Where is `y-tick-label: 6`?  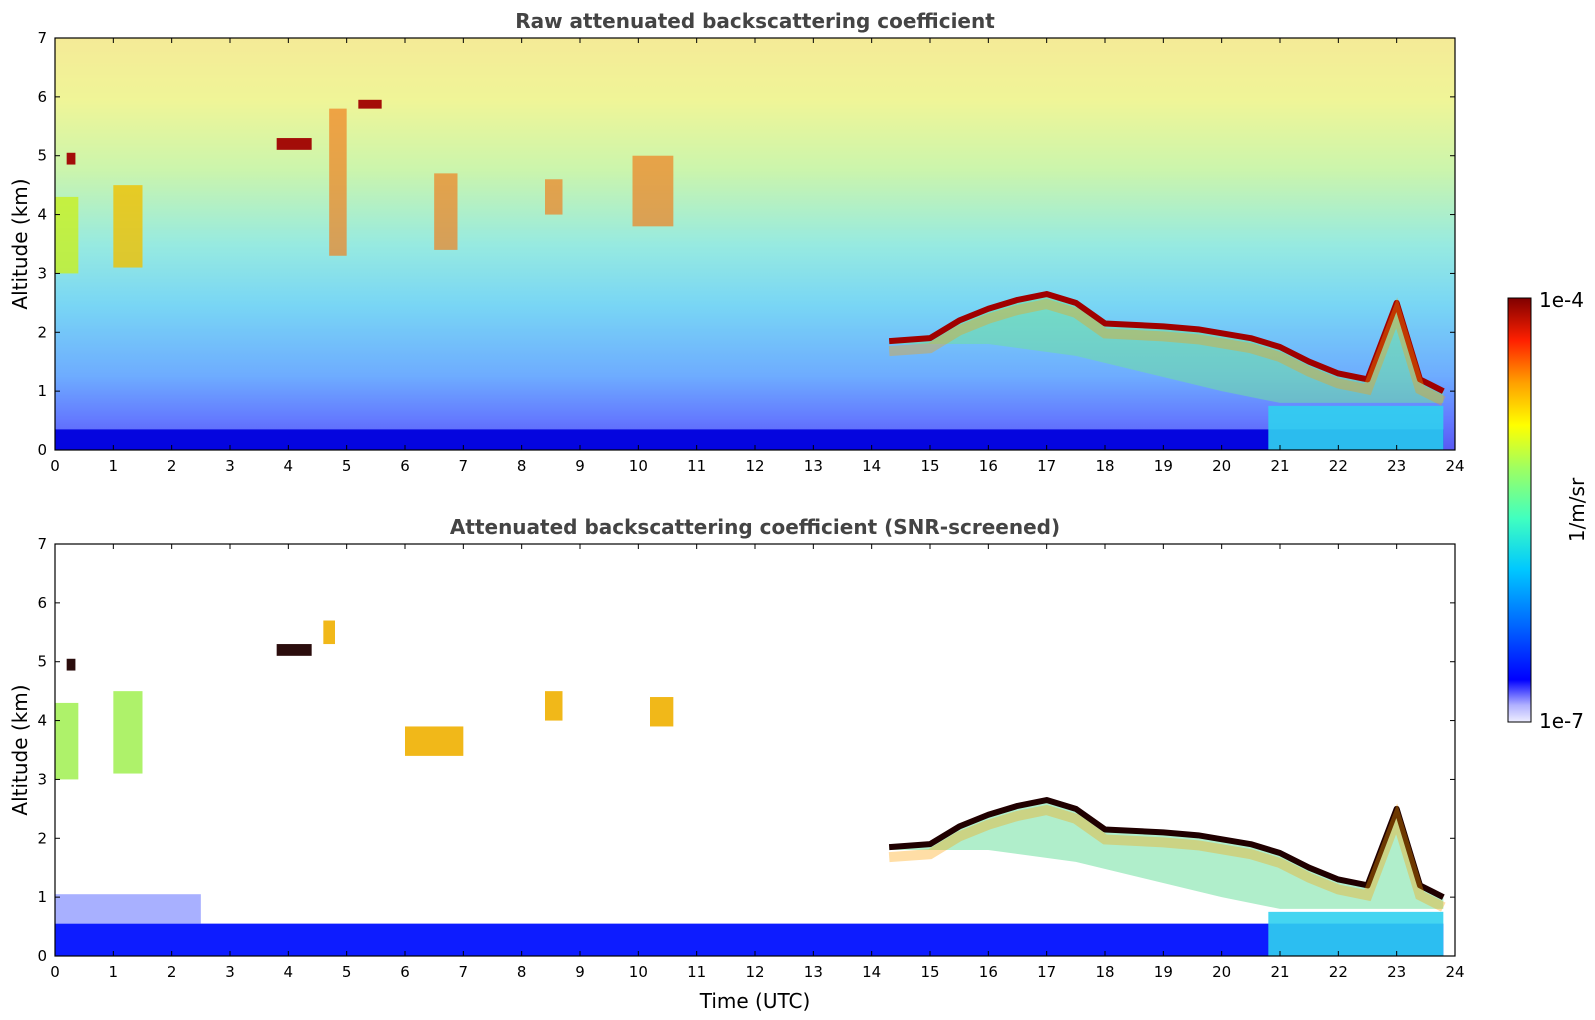
y-tick-label: 6 is located at coordinates (42, 97).